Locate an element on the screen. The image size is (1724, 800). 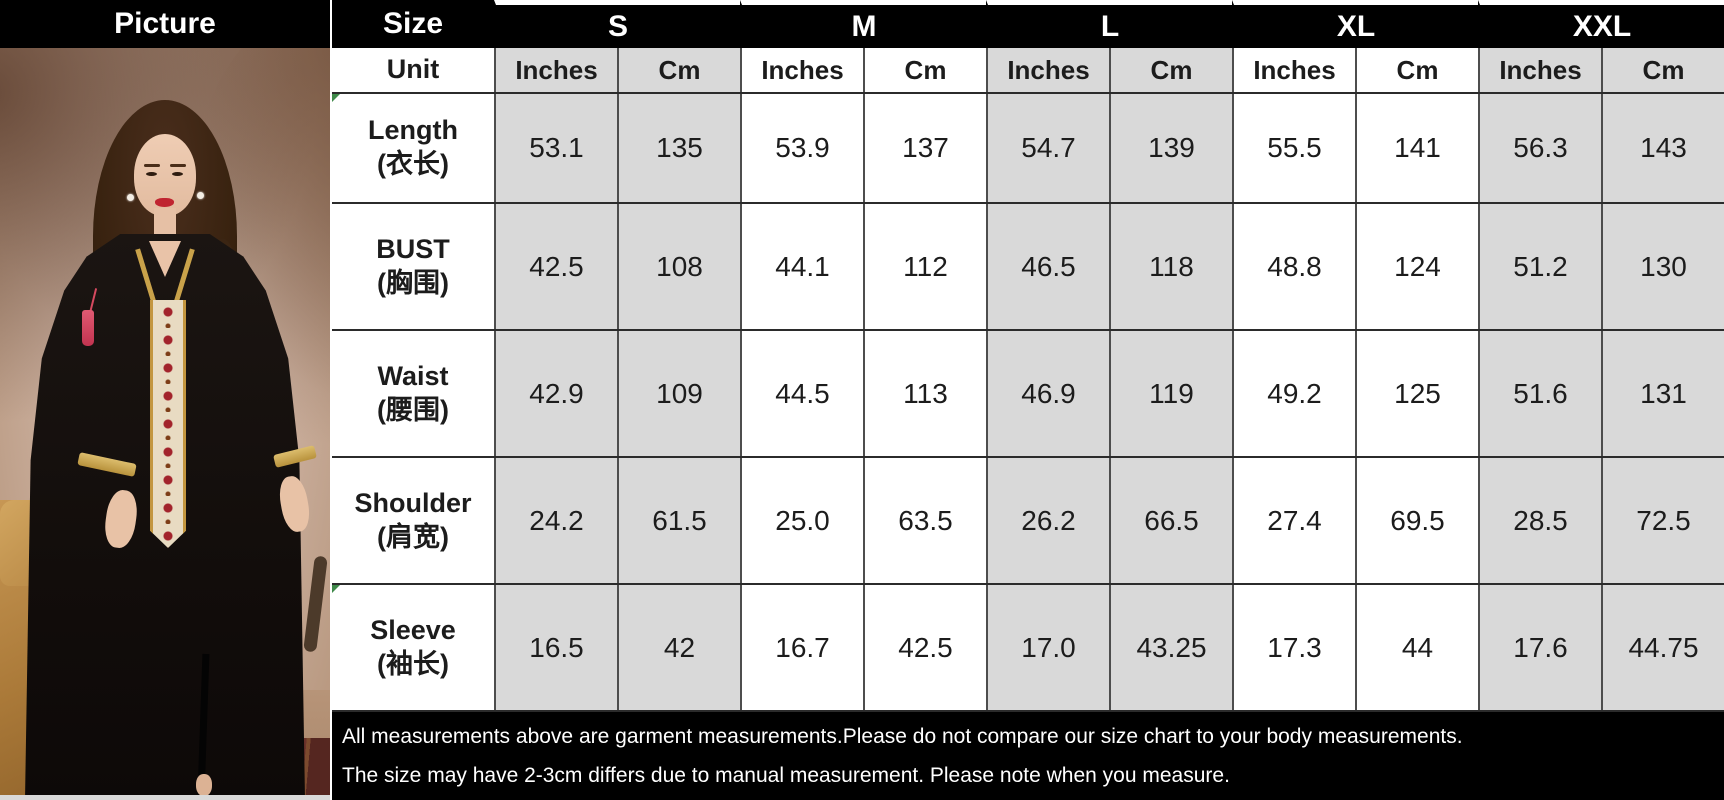
measurement-value-cell: 16.7 is located at coordinates (801, 647).